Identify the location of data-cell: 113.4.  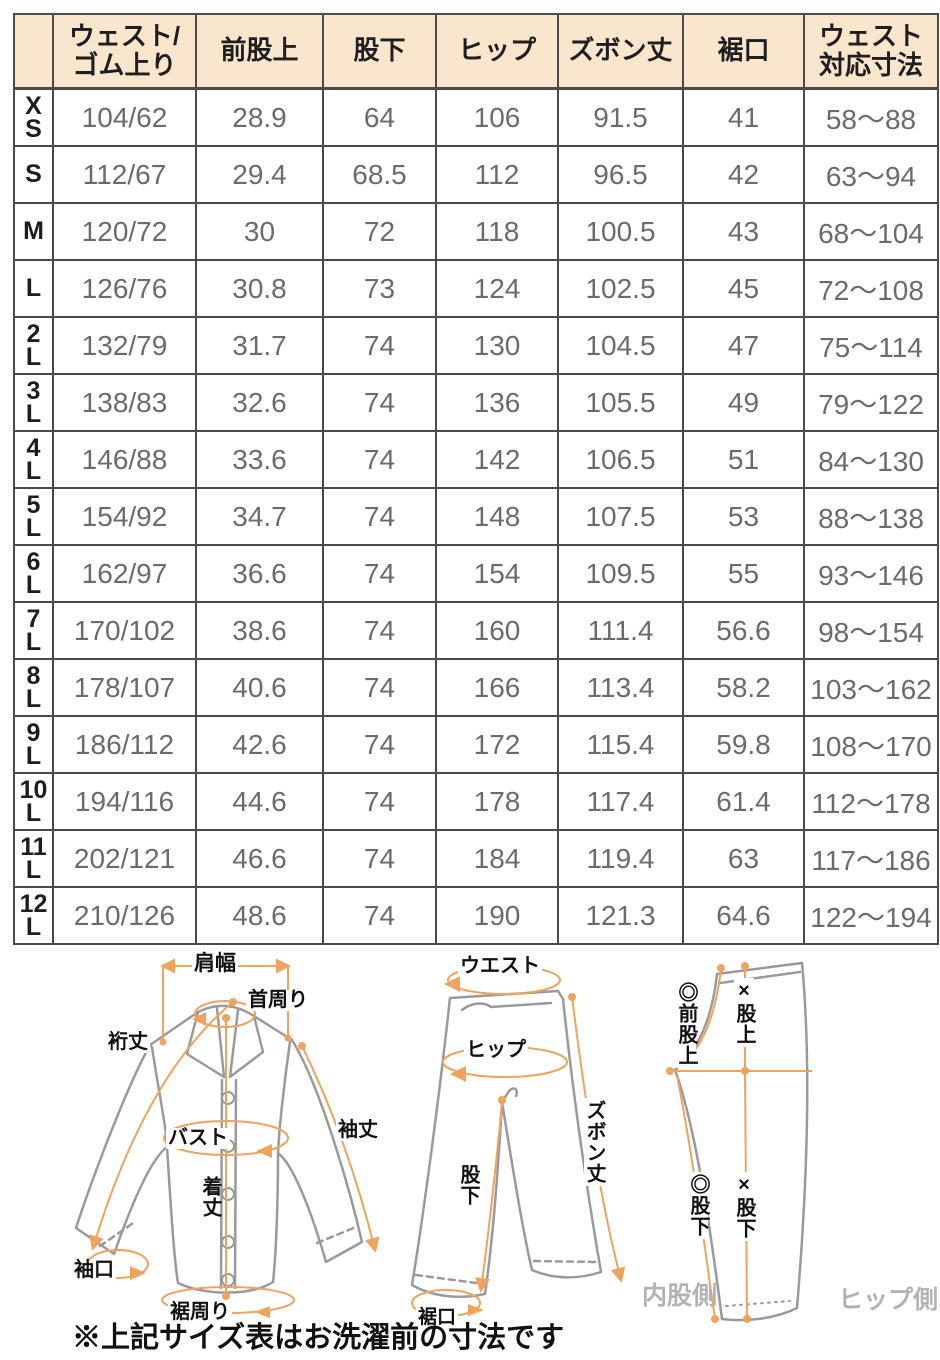
(620, 687).